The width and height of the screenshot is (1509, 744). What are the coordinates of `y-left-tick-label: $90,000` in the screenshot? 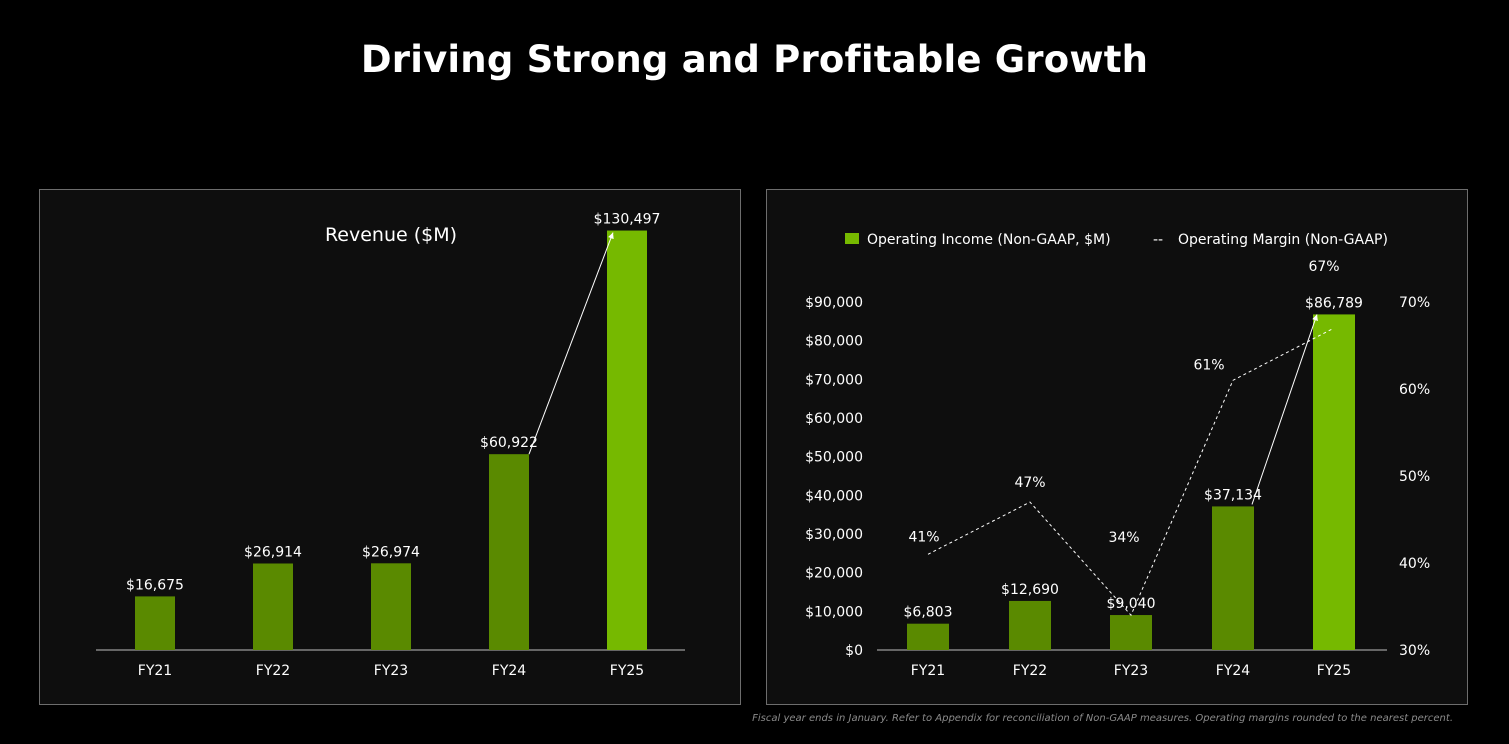 It's located at (834, 303).